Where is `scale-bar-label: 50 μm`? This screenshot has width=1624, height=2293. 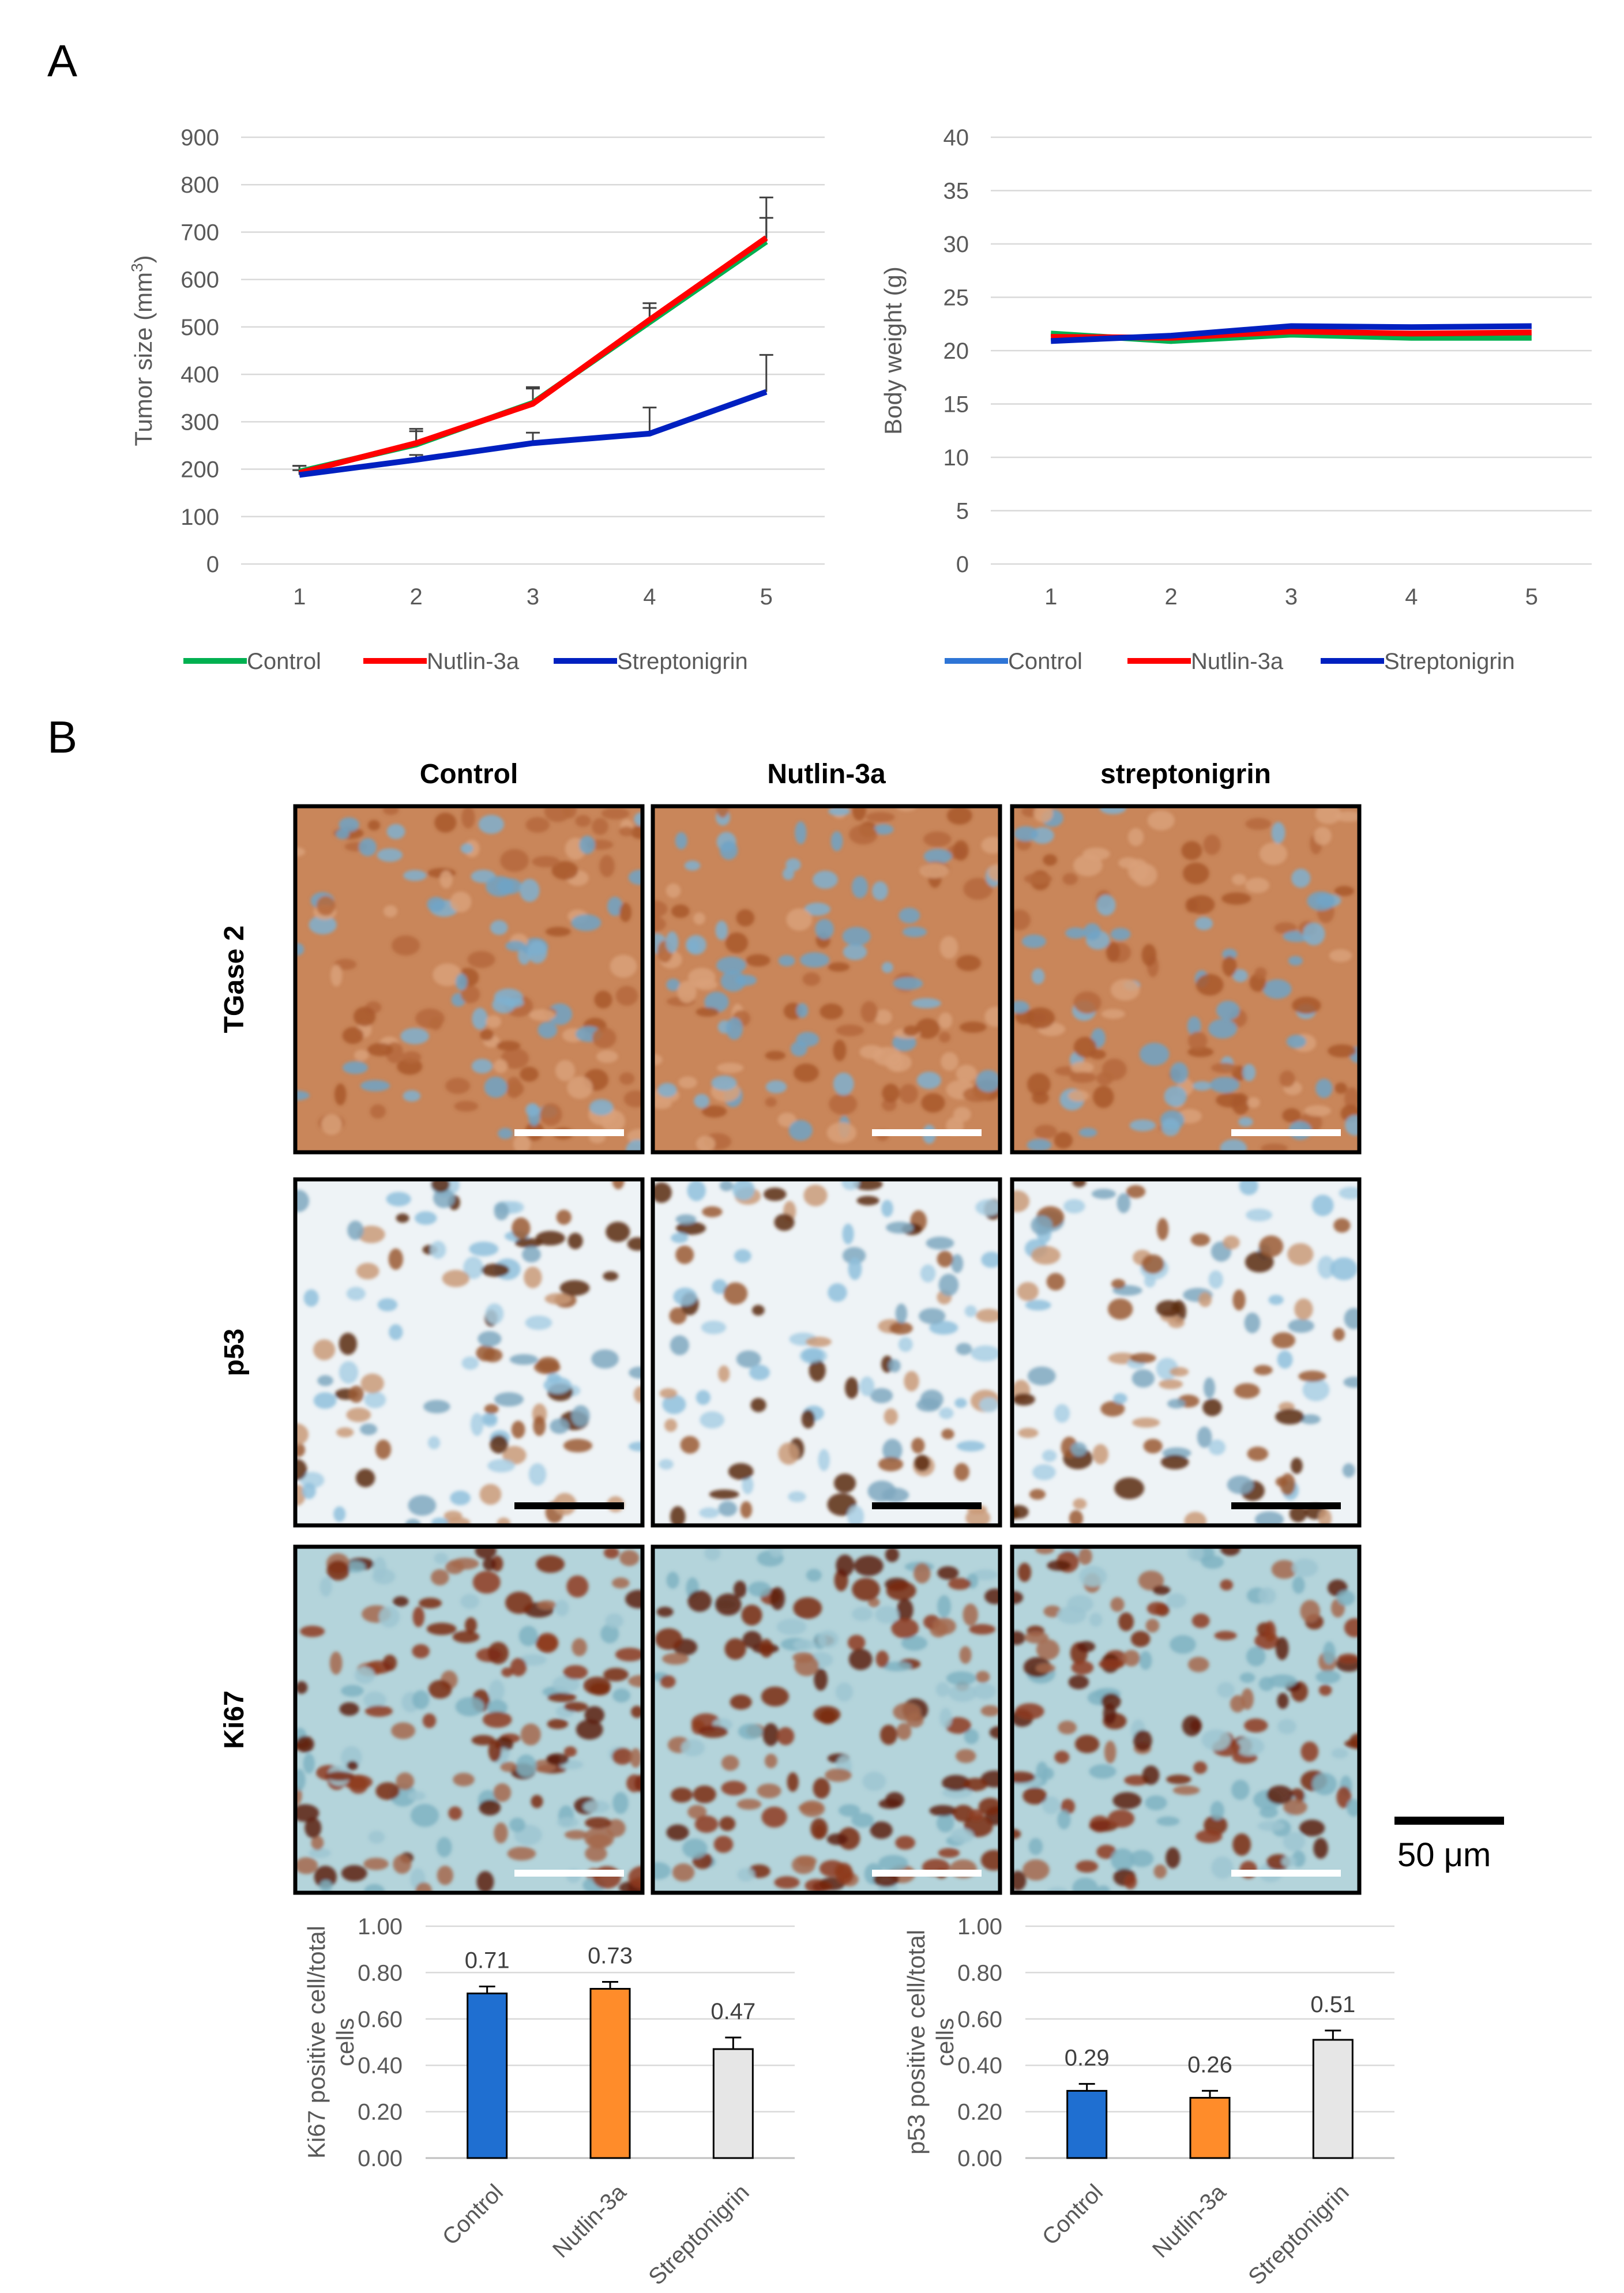
scale-bar-label: 50 μm is located at coordinates (1444, 1855).